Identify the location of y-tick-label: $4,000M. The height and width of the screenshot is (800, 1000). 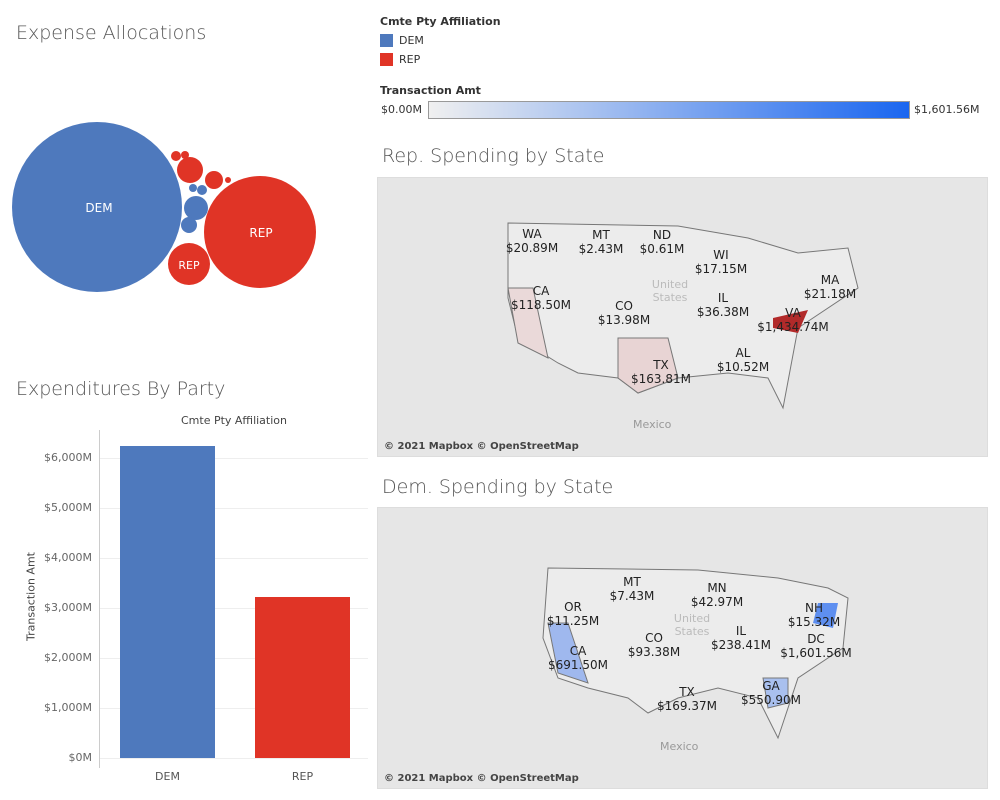
(68, 557).